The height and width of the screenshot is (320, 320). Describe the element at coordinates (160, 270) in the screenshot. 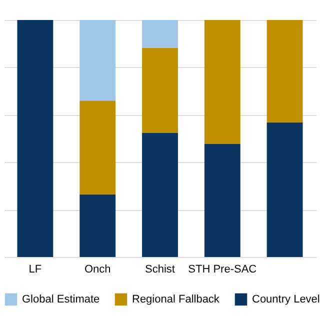

I see `x-tick-label: Schist` at that location.